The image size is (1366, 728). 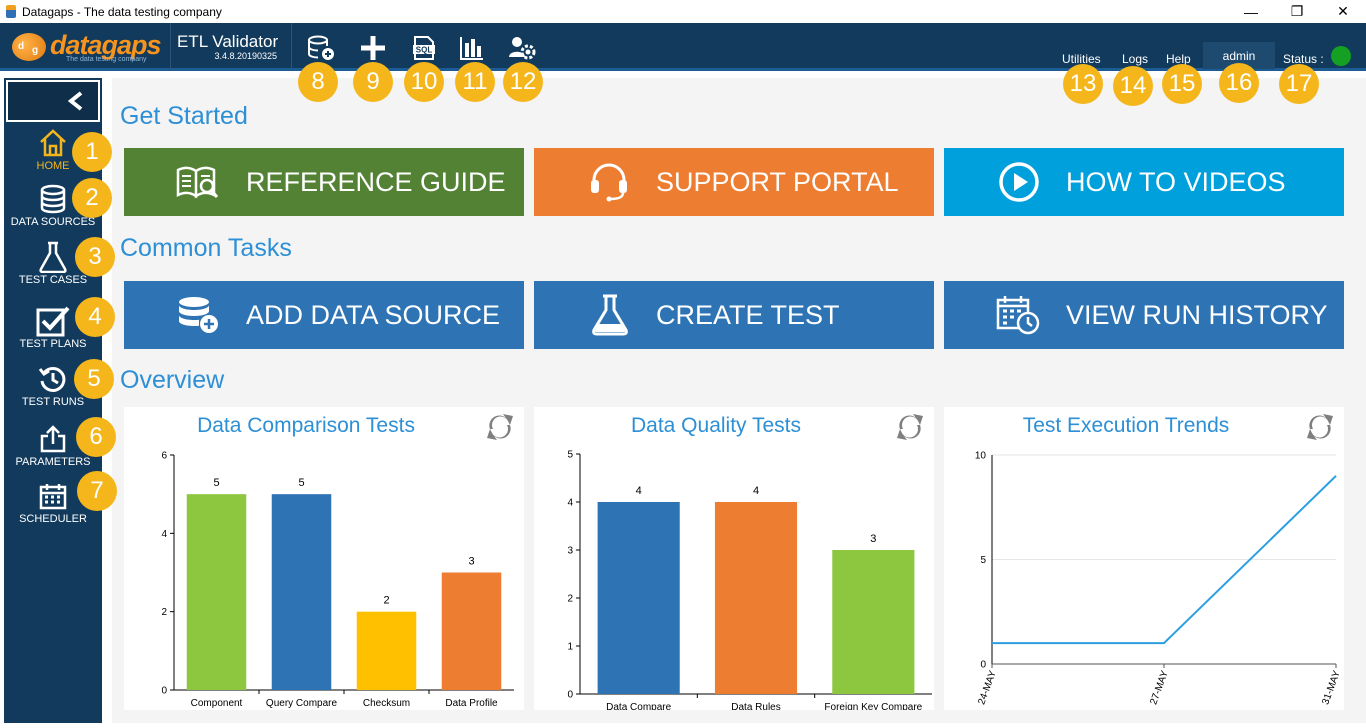 I want to click on checkbox-icon, so click(x=53, y=321).